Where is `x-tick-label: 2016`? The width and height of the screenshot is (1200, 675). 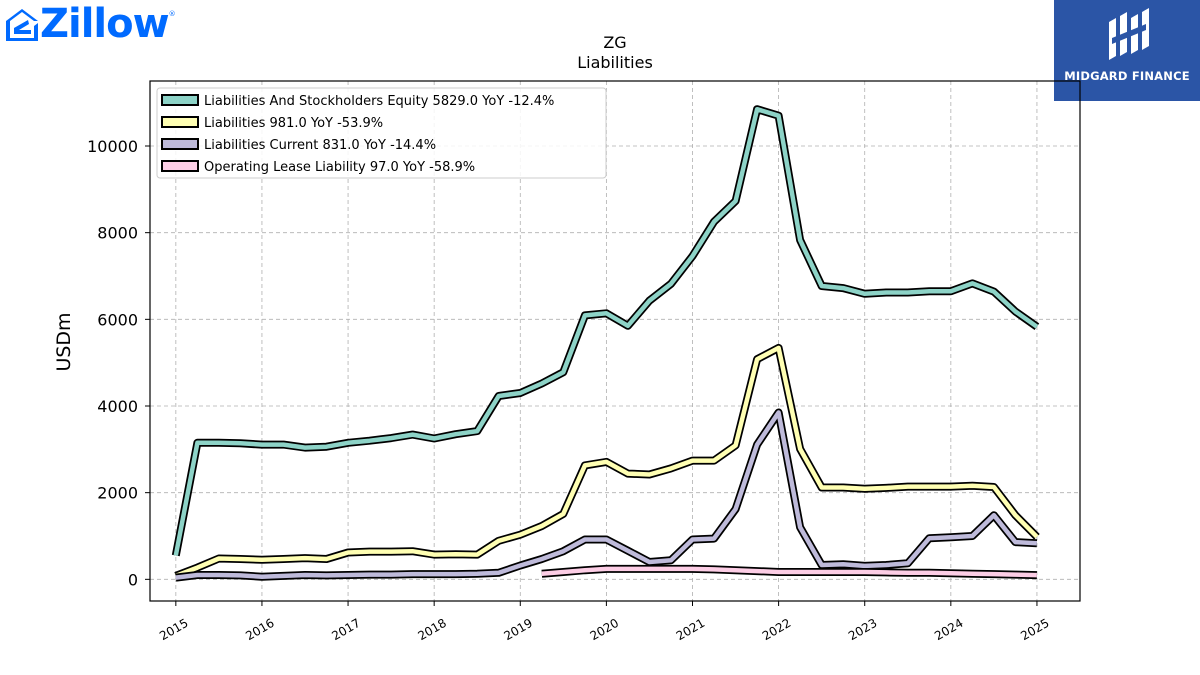
x-tick-label: 2016 is located at coordinates (259, 629).